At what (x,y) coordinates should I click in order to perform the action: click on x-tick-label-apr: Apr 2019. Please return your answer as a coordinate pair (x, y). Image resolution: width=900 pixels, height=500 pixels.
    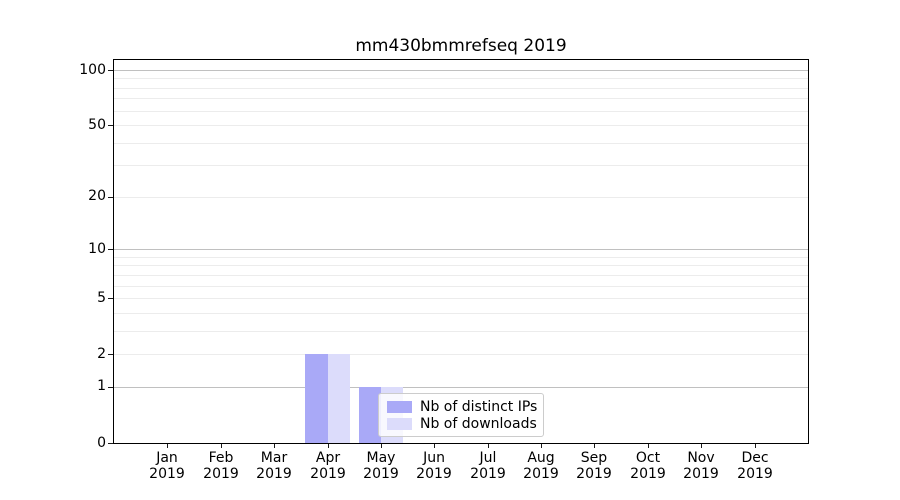
    Looking at the image, I should click on (328, 466).